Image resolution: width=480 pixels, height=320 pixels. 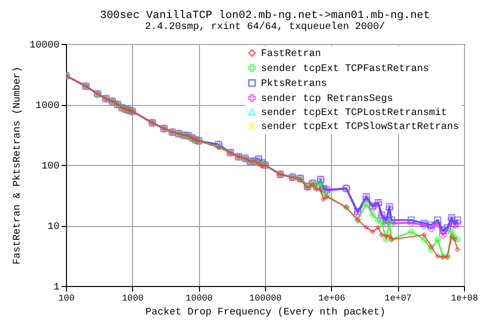 I want to click on legend-label: PktsRetrans, so click(x=294, y=84).